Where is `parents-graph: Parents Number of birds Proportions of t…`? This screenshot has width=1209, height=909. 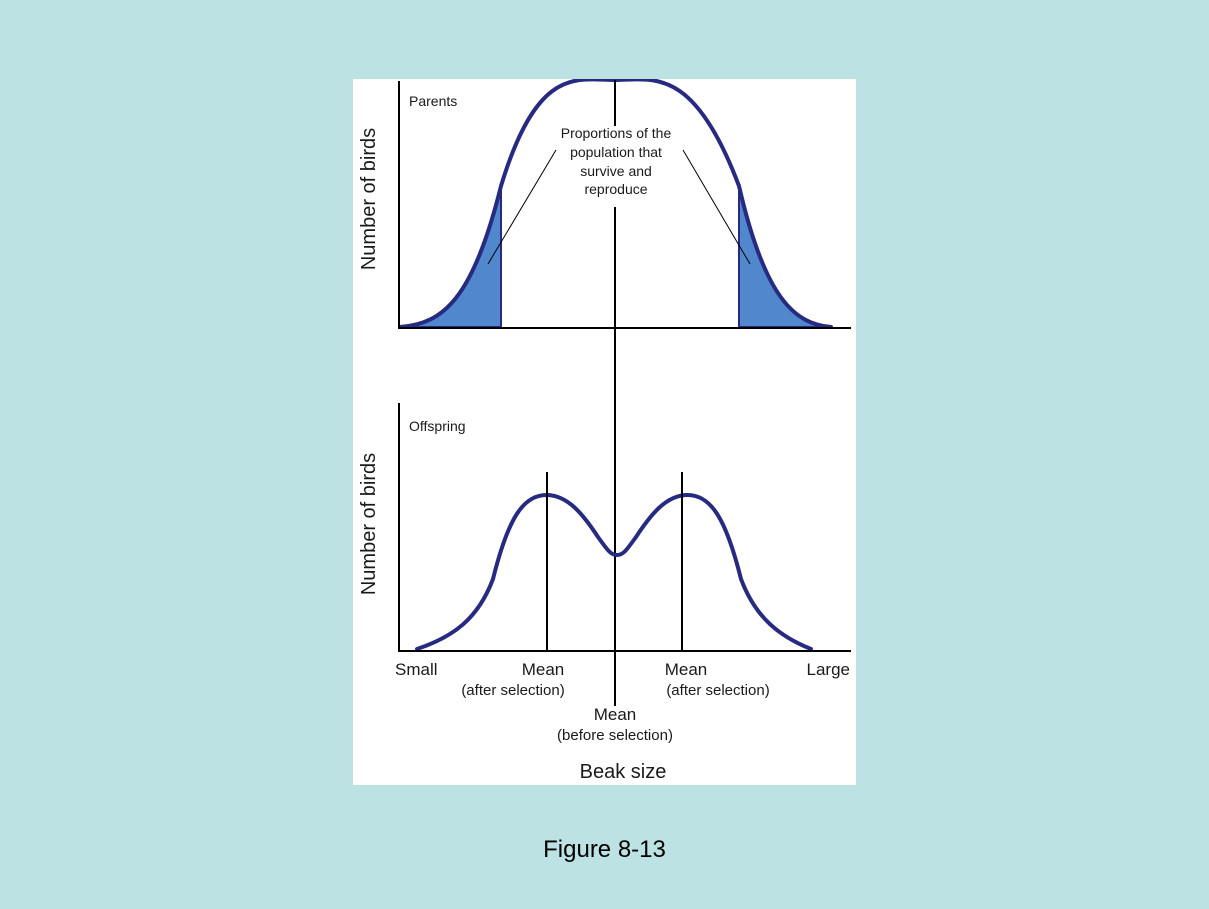 parents-graph: Parents Number of birds Proportions of t… is located at coordinates (604, 204).